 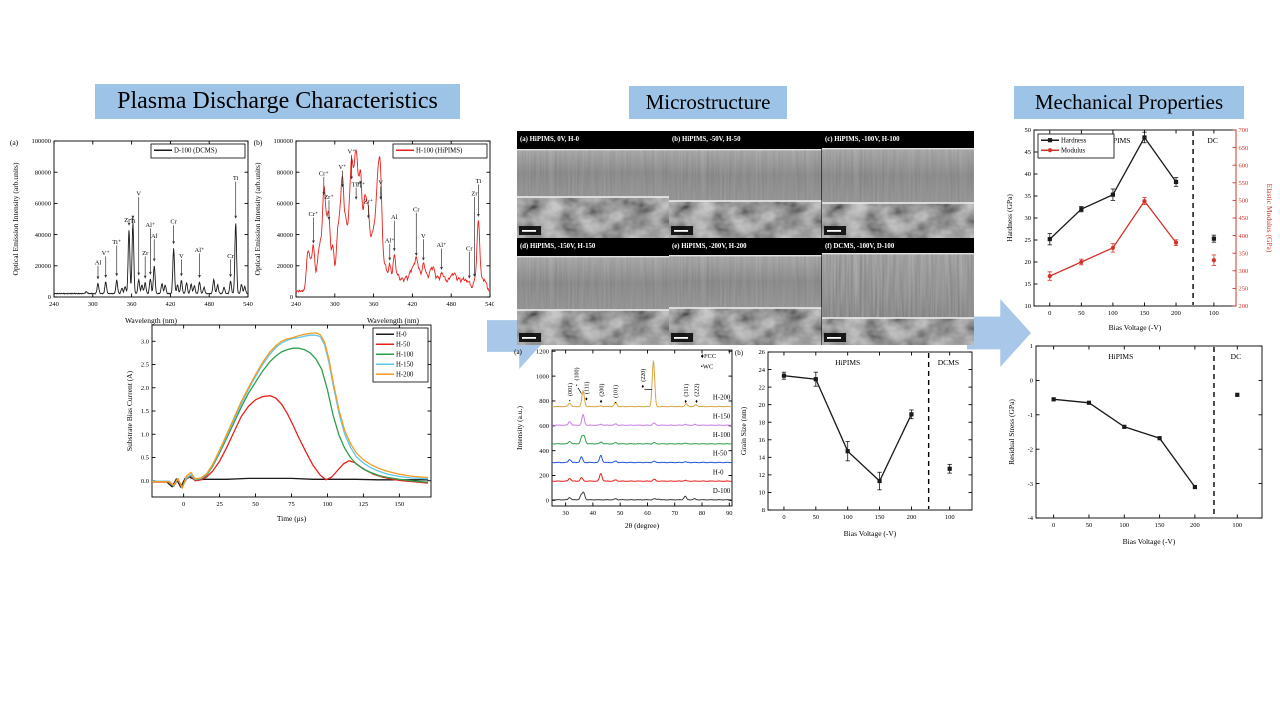 I want to click on svg-text: 1200, so click(x=542, y=351).